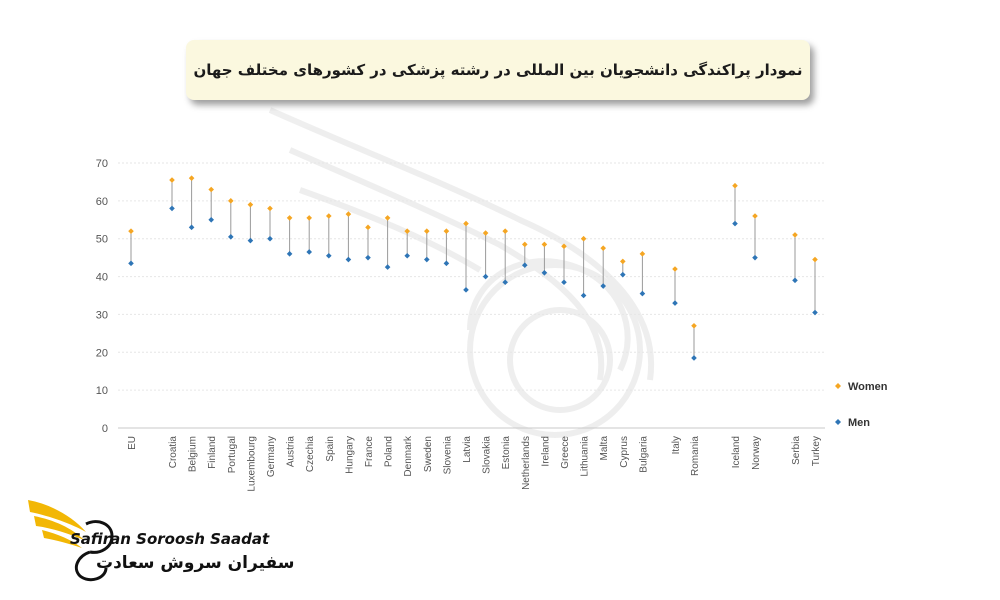 The width and height of the screenshot is (1000, 600). I want to click on x-tick-label: Latvia, so click(467, 449).